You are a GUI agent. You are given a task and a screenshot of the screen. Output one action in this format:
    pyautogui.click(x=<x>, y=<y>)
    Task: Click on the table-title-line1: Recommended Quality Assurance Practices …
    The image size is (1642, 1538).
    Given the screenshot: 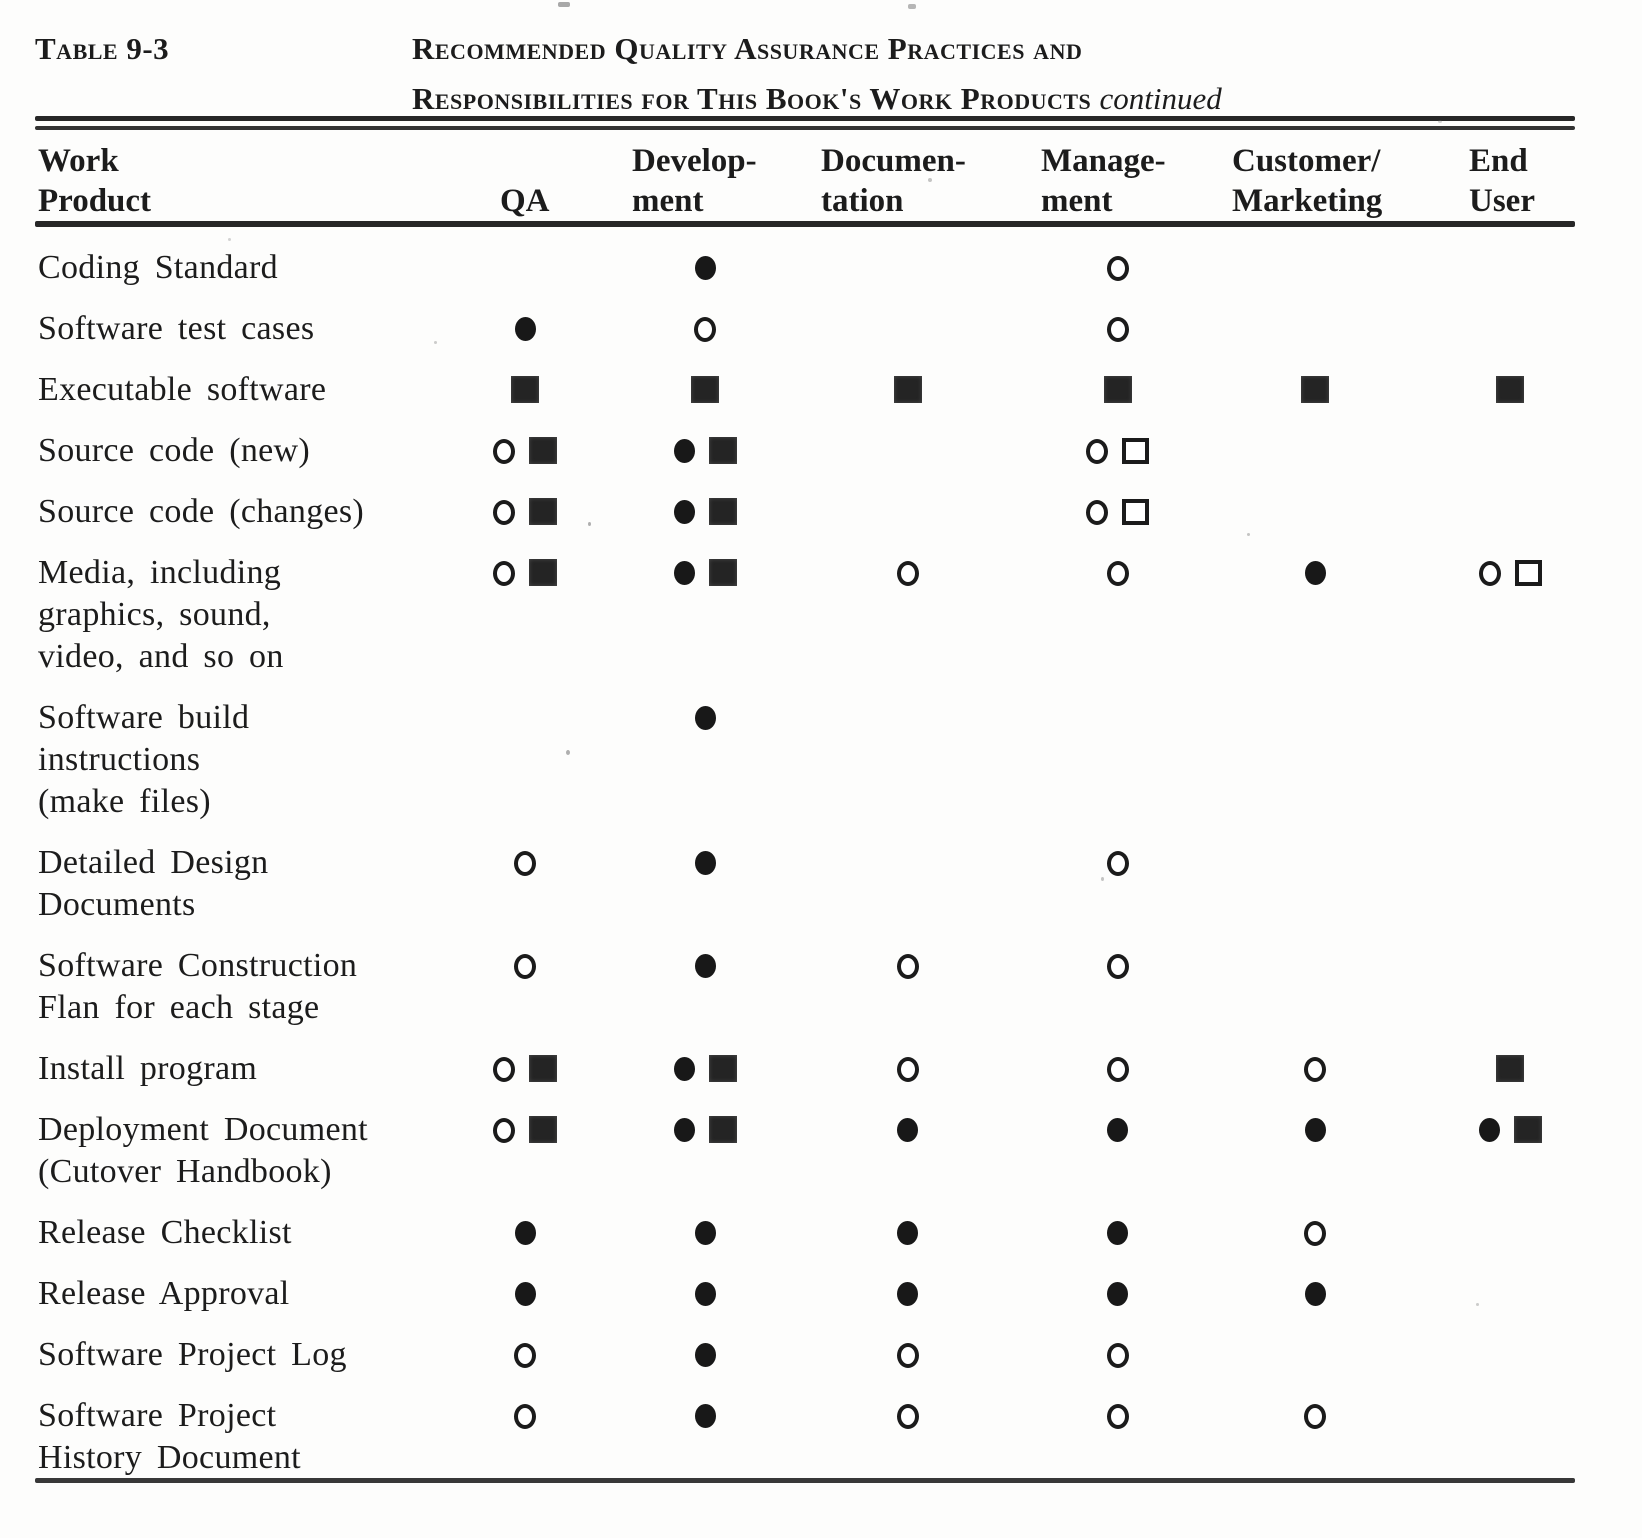 What is the action you would take?
    pyautogui.click(x=747, y=48)
    